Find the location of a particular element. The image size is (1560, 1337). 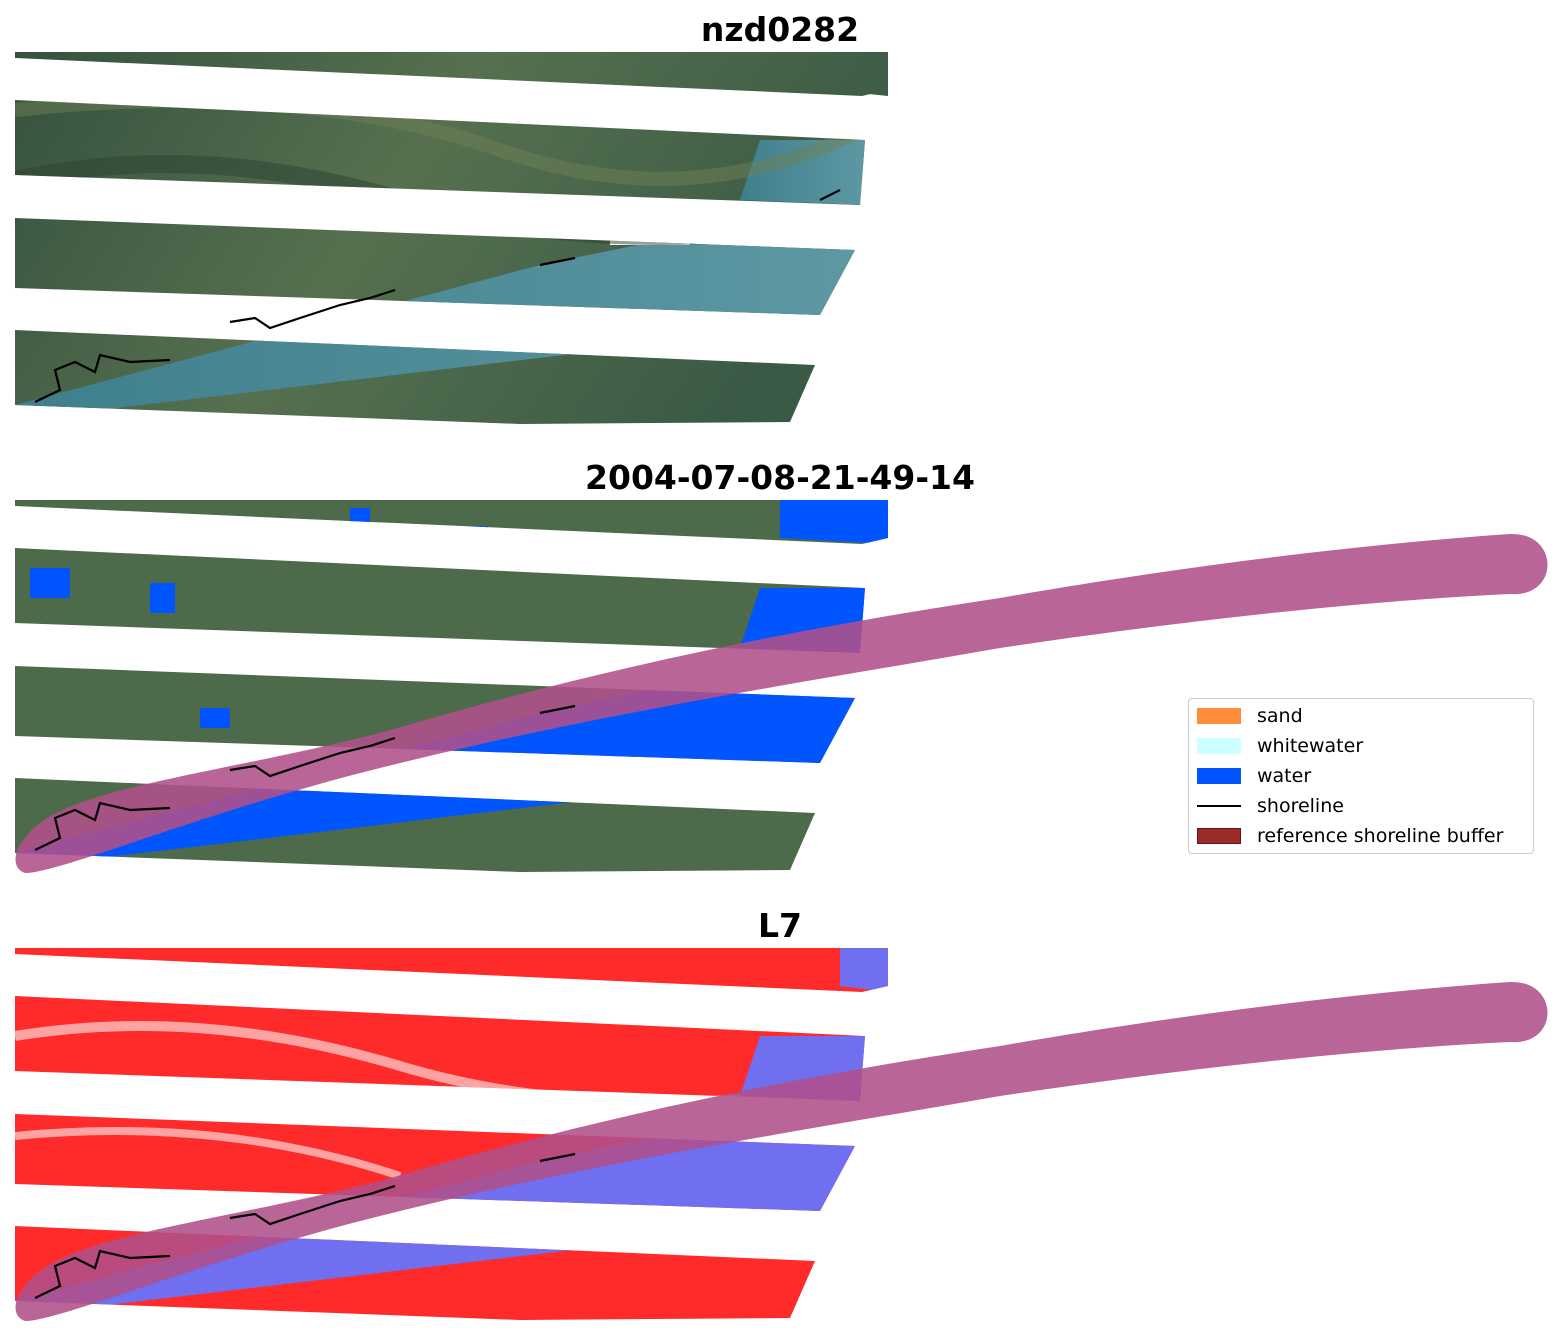

legend-label: reference shoreline buffer is located at coordinates (1380, 836).